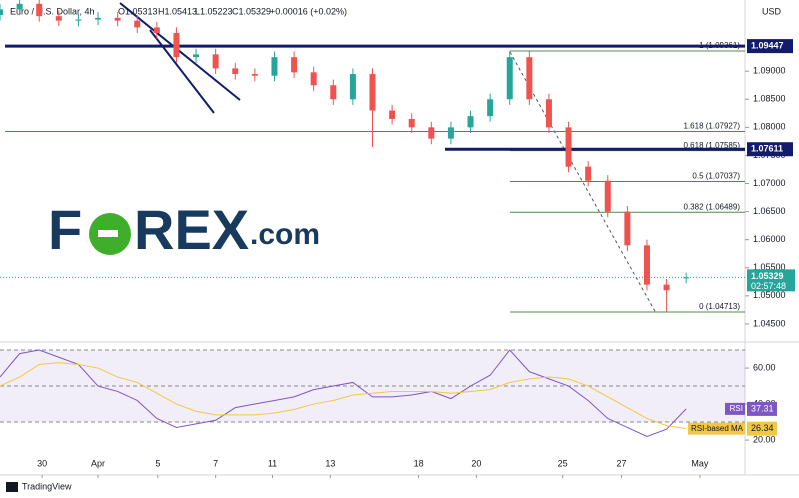  I want to click on x-tick-label: 5, so click(157, 463).